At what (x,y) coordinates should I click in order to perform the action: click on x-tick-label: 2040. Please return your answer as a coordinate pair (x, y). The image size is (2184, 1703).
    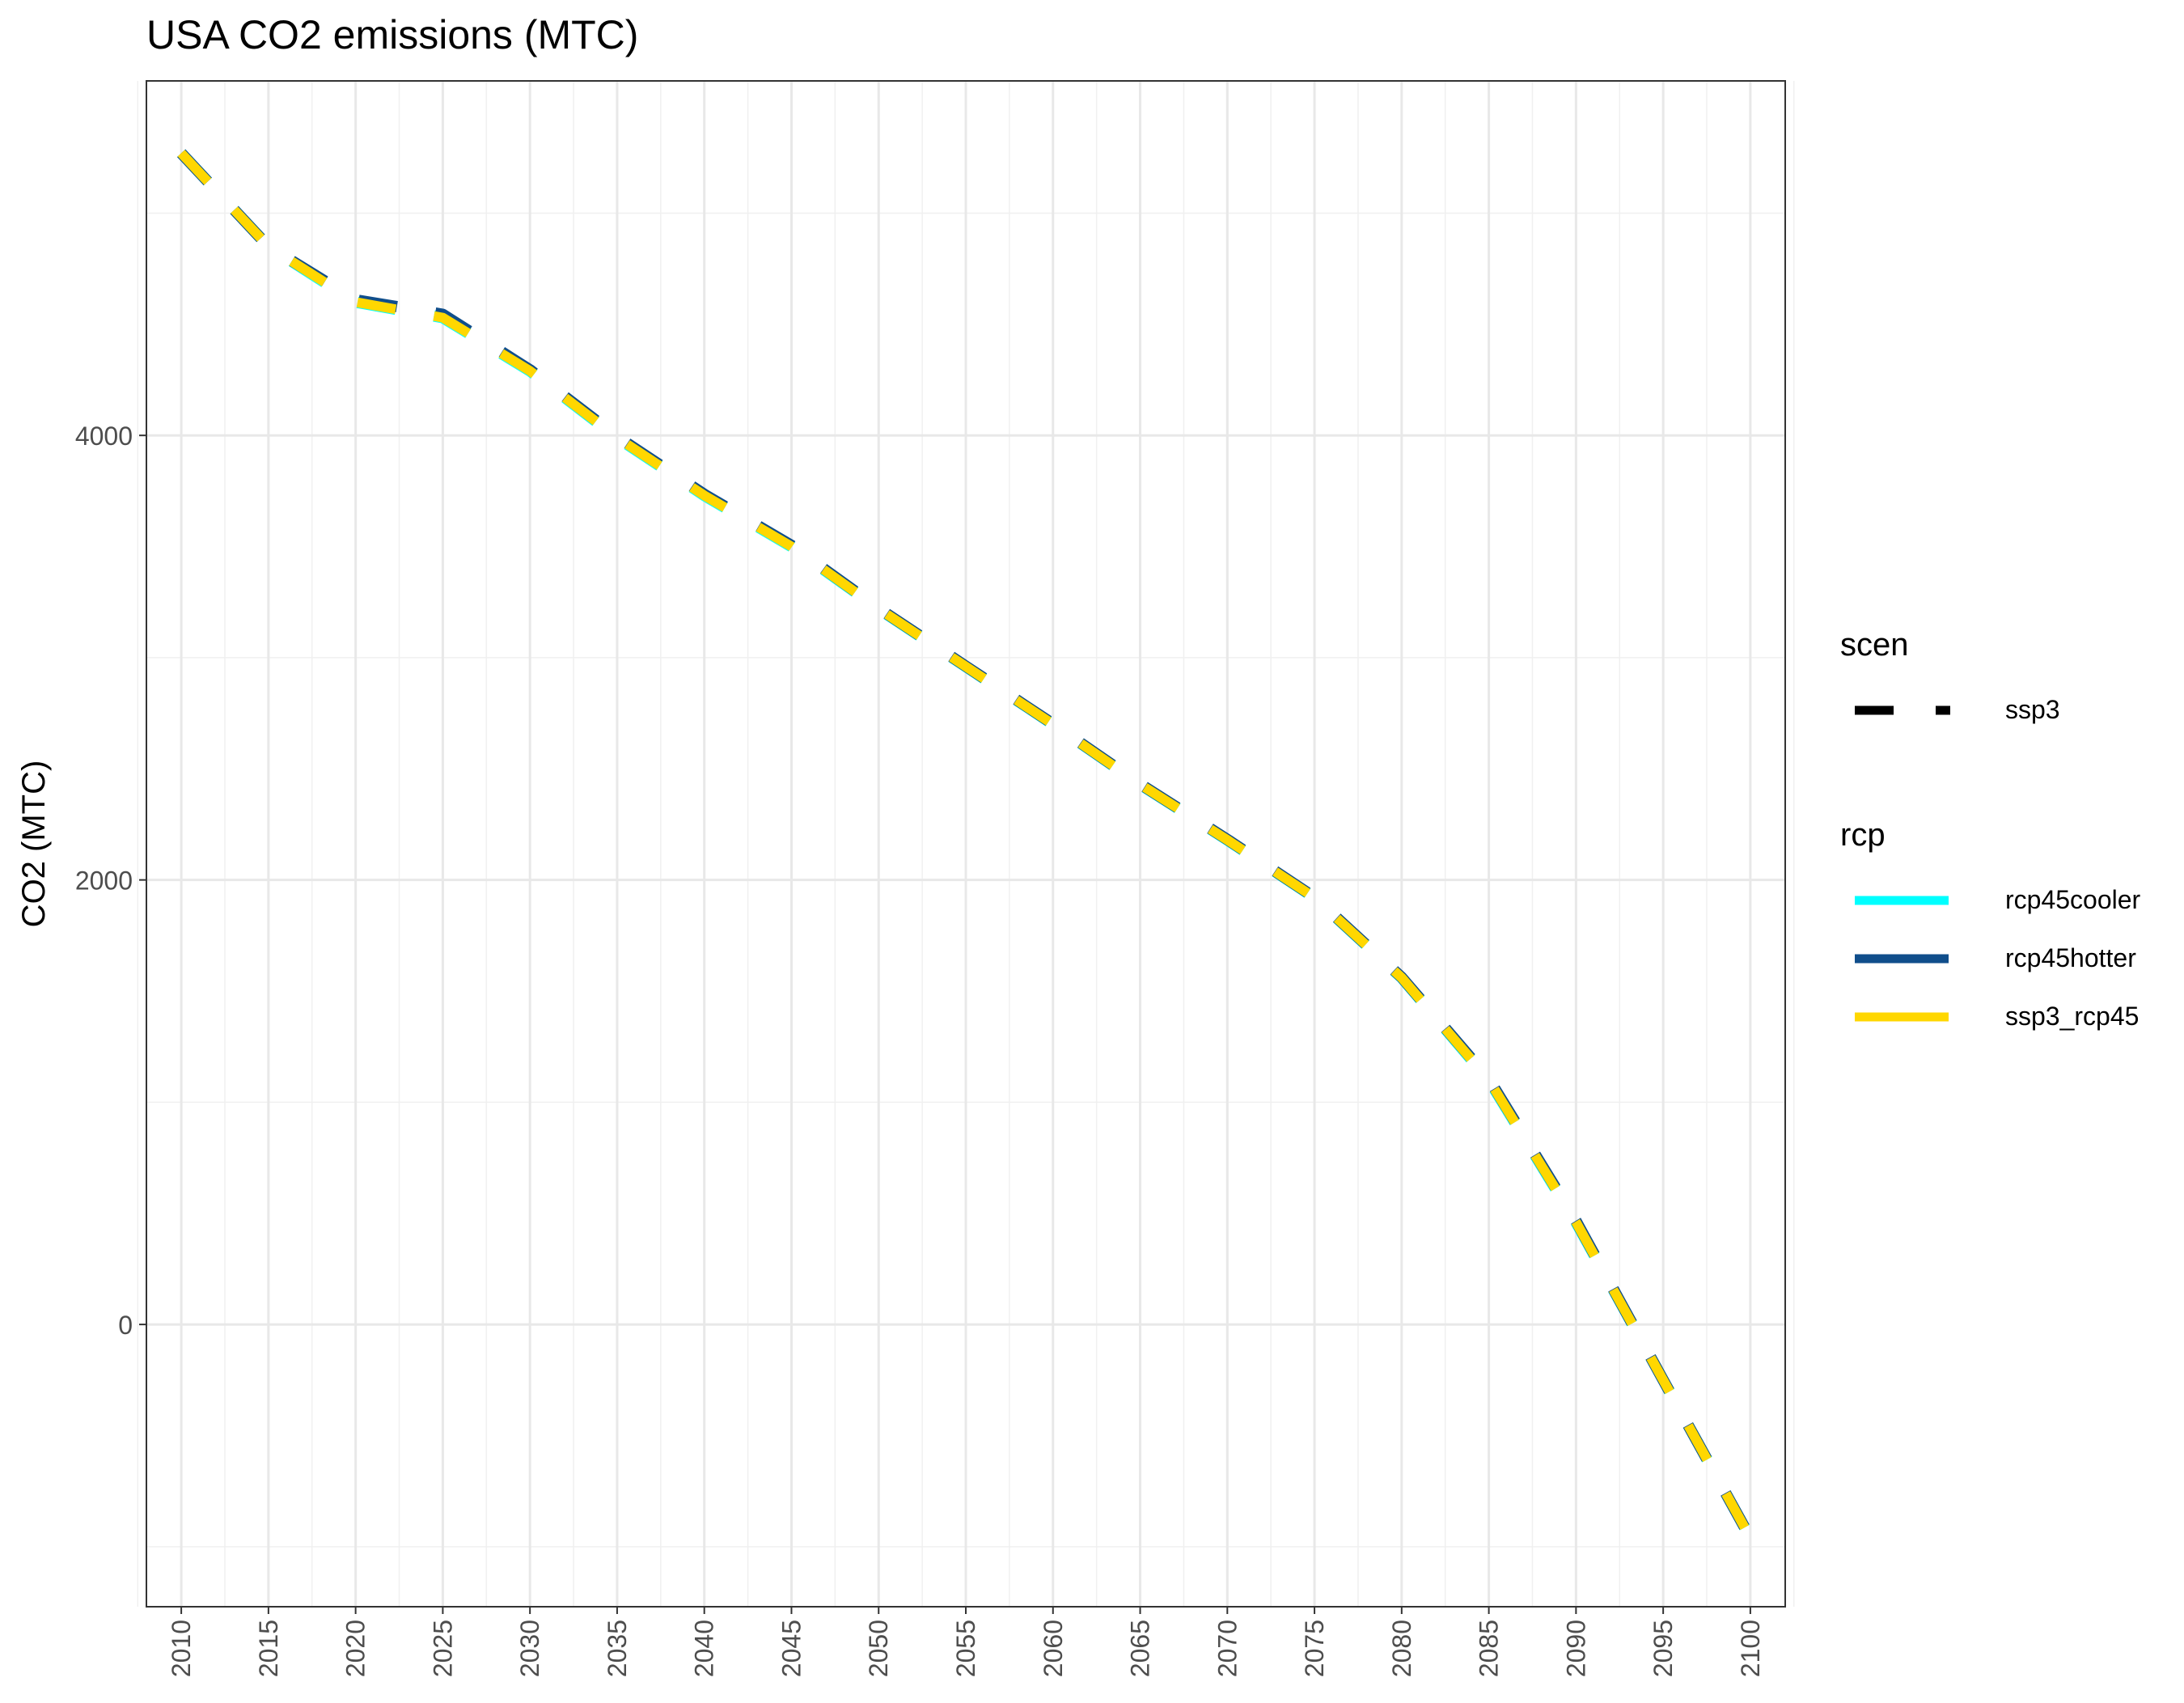
    Looking at the image, I should click on (704, 1648).